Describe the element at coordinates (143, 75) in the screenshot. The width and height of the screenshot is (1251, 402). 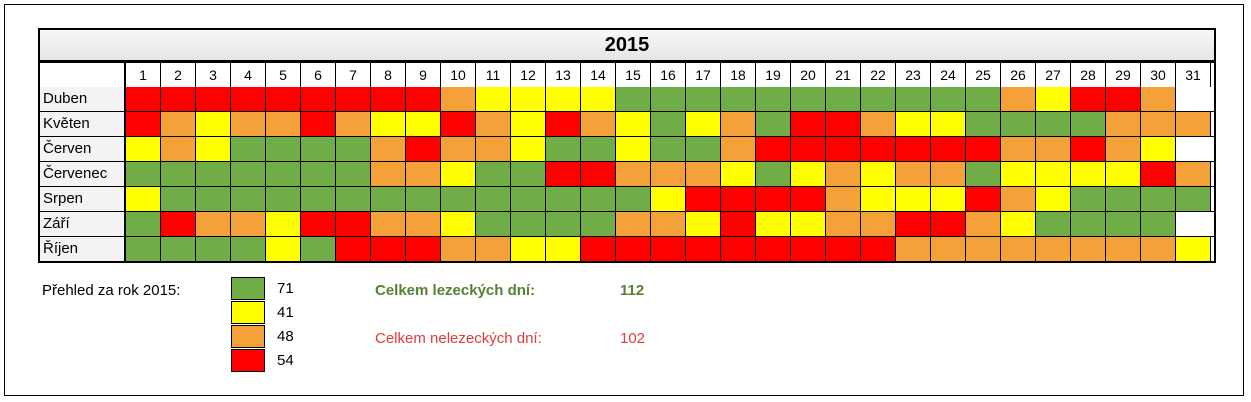
I see `day-number: 1` at that location.